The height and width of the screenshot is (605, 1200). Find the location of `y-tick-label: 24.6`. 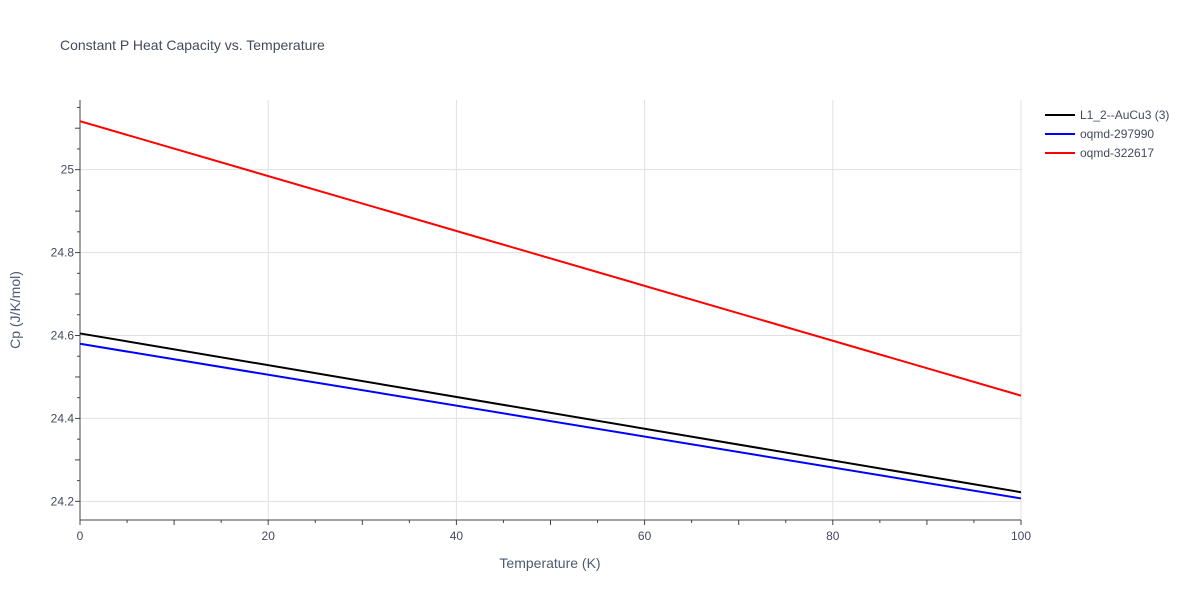

y-tick-label: 24.6 is located at coordinates (63, 335).